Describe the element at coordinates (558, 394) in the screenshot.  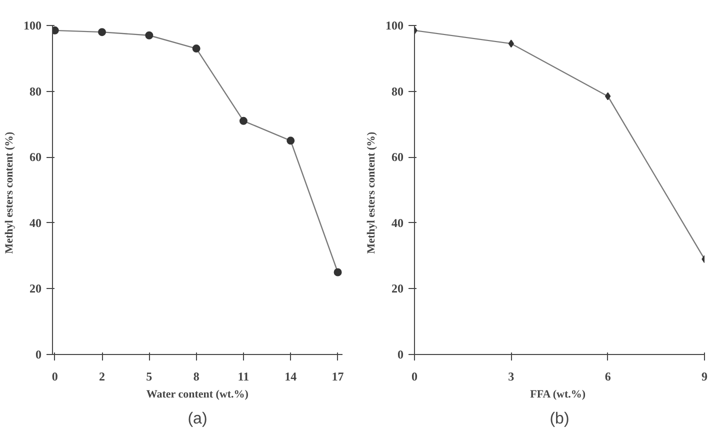
I see `x-axis-title: FFA (wt.%)` at that location.